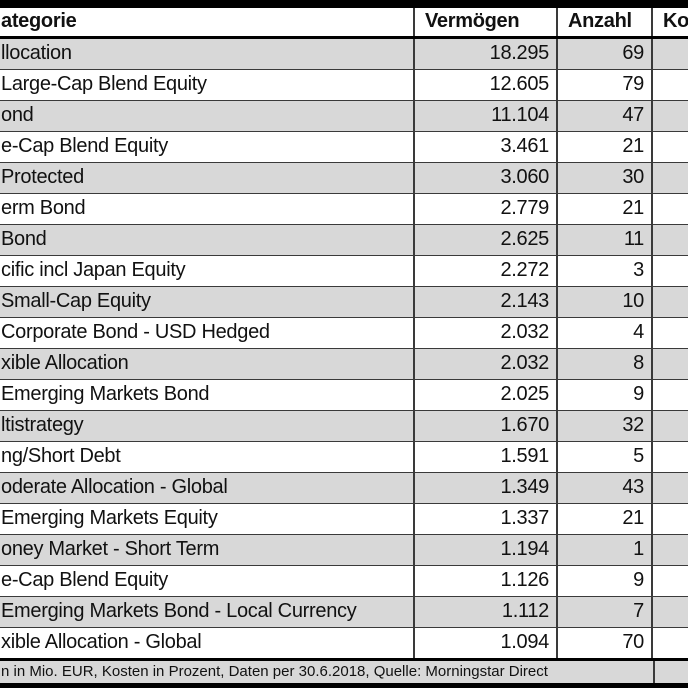 The width and height of the screenshot is (688, 688). I want to click on header-kategorie: ategorie, so click(207, 22).